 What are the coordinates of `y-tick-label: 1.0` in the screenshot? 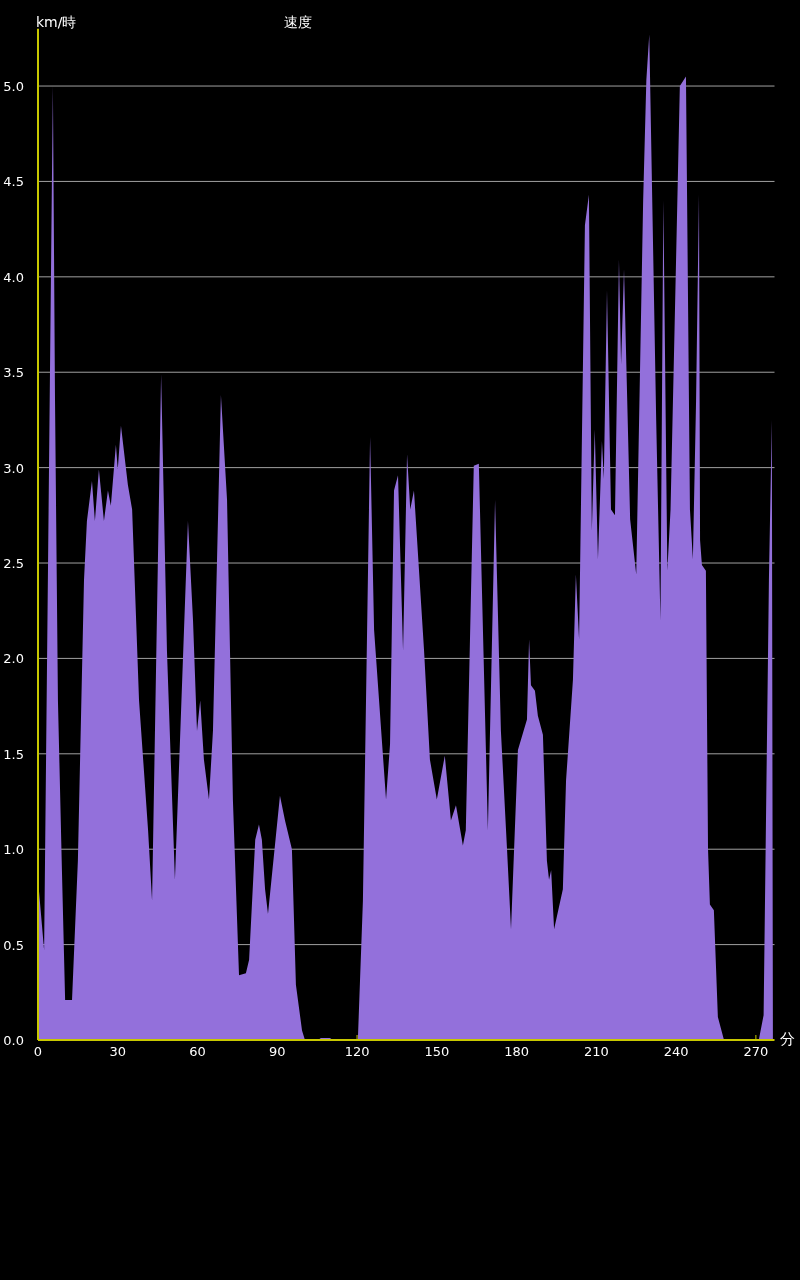 It's located at (13, 850).